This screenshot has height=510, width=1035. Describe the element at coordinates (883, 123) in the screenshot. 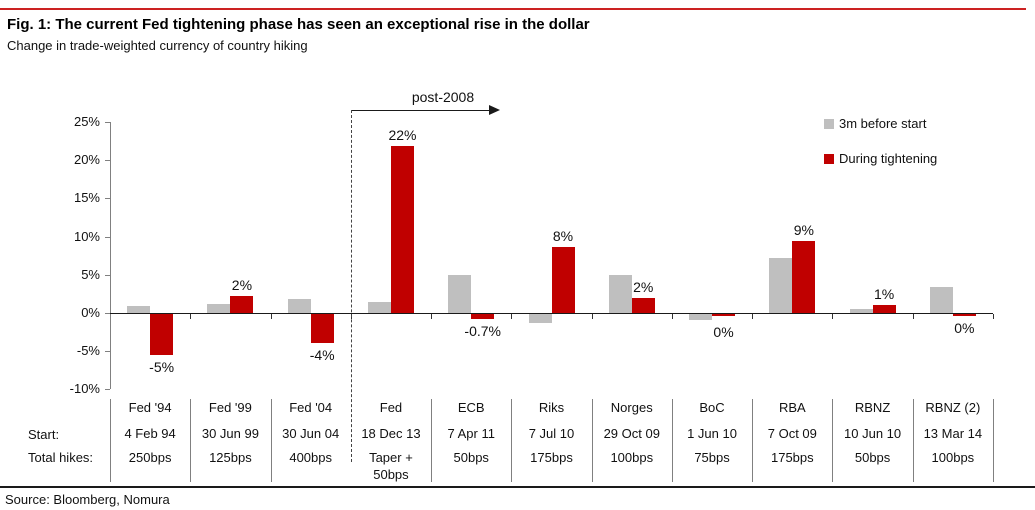

I see `legend-label-3m-before-start: 3m before start` at that location.